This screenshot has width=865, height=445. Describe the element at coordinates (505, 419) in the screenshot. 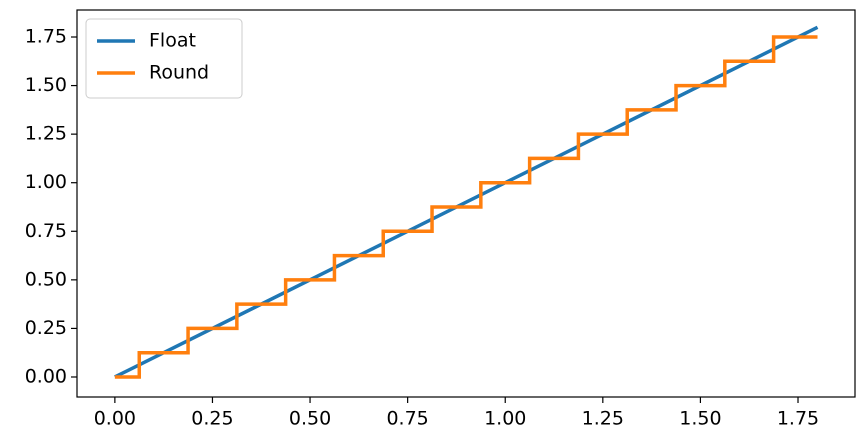

I see `x-tick-label: 1.00` at that location.